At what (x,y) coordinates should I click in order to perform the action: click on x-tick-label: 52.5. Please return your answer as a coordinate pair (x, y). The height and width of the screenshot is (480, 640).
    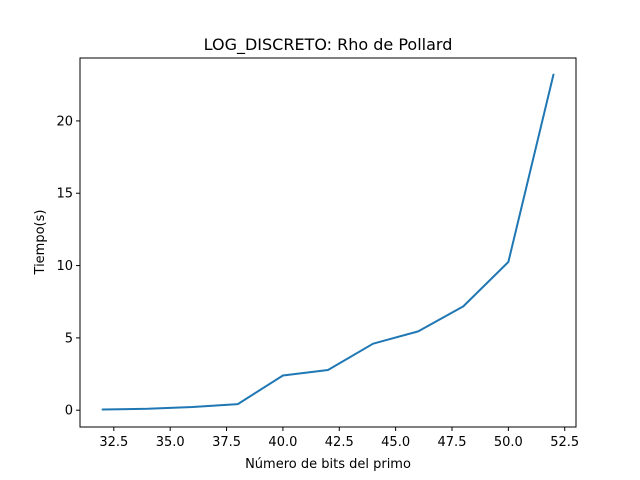
    Looking at the image, I should click on (564, 442).